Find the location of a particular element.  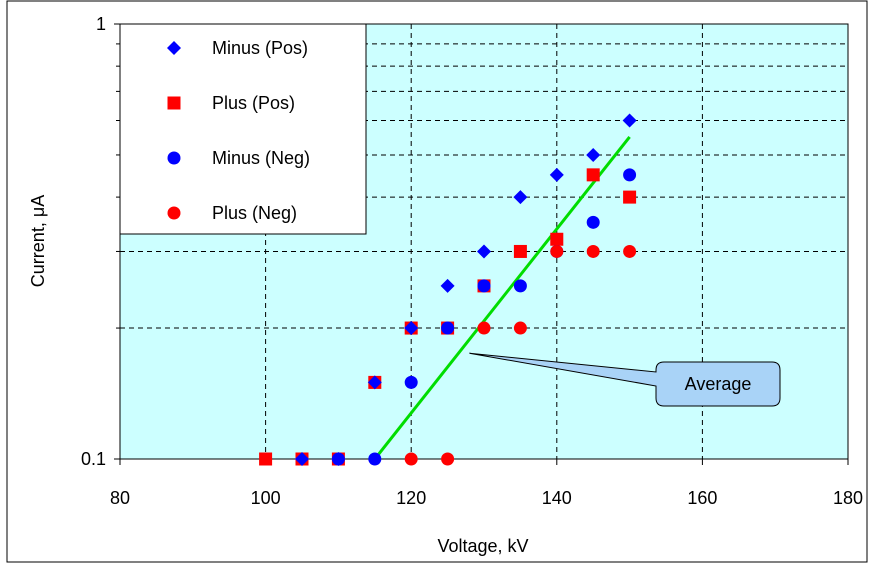

y-tick-label: 0.1 is located at coordinates (93, 459).